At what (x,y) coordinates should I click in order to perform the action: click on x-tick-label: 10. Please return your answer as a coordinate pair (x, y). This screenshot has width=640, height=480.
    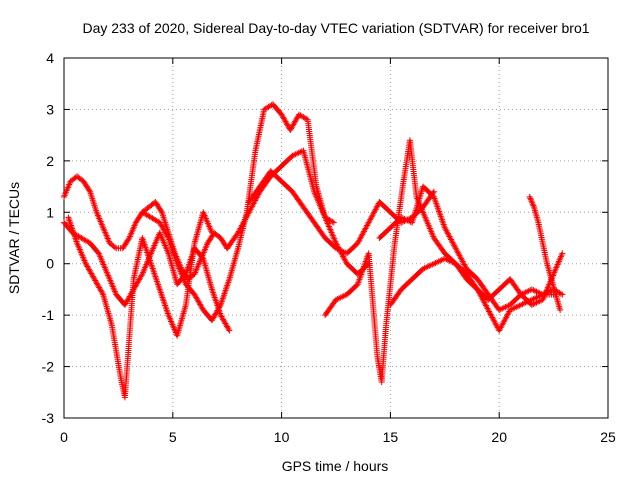
    Looking at the image, I should click on (282, 437).